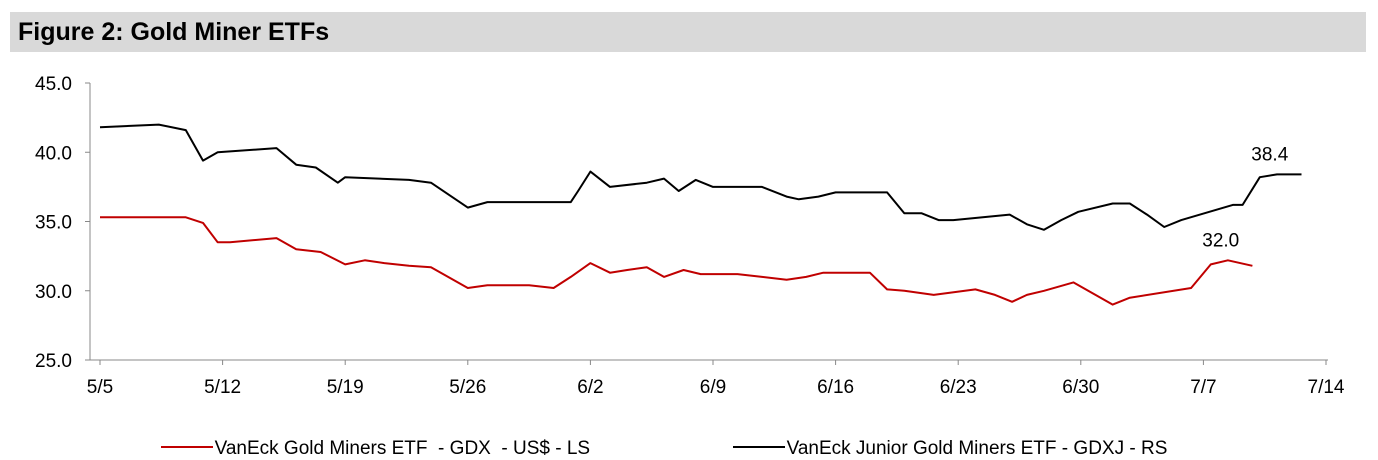  Describe the element at coordinates (345, 387) in the screenshot. I see `x-tick-label: 5/19` at that location.